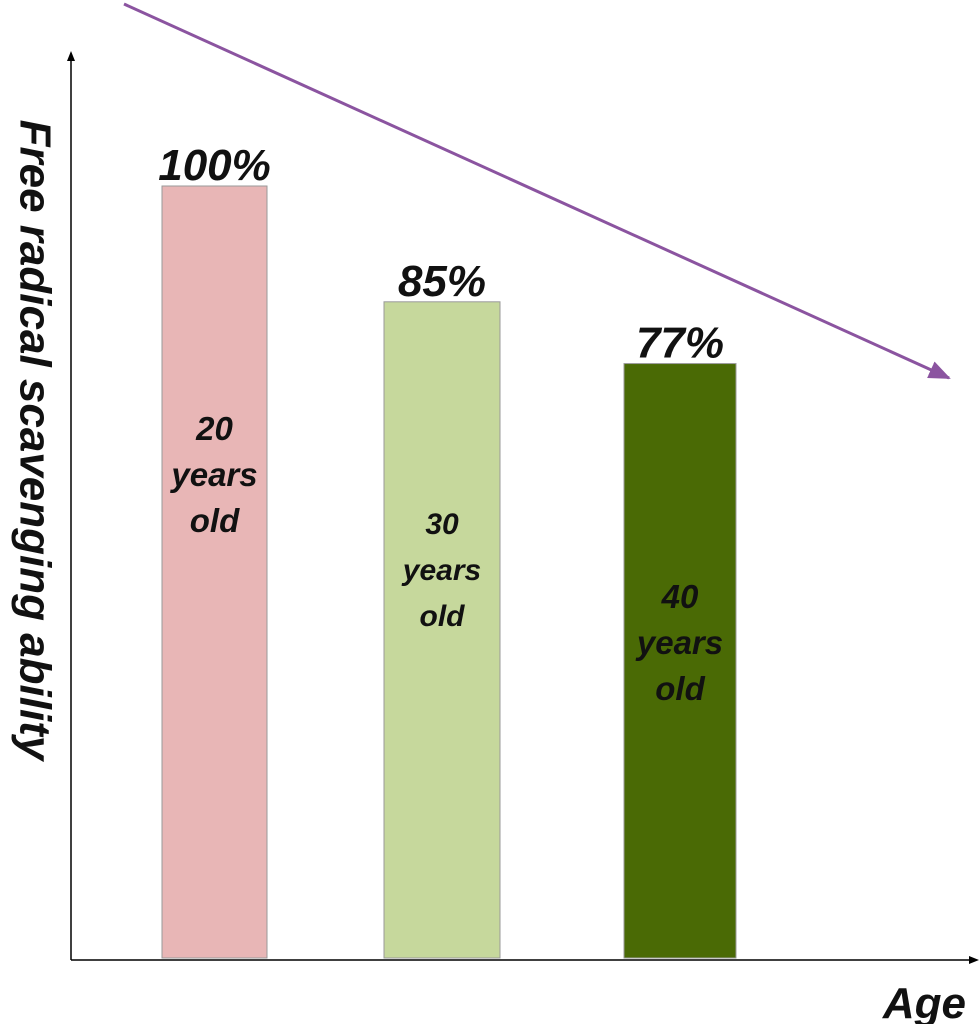 The image size is (979, 1029). What do you see at coordinates (441, 570) in the screenshot?
I see `category-label-2-line-2: years` at bounding box center [441, 570].